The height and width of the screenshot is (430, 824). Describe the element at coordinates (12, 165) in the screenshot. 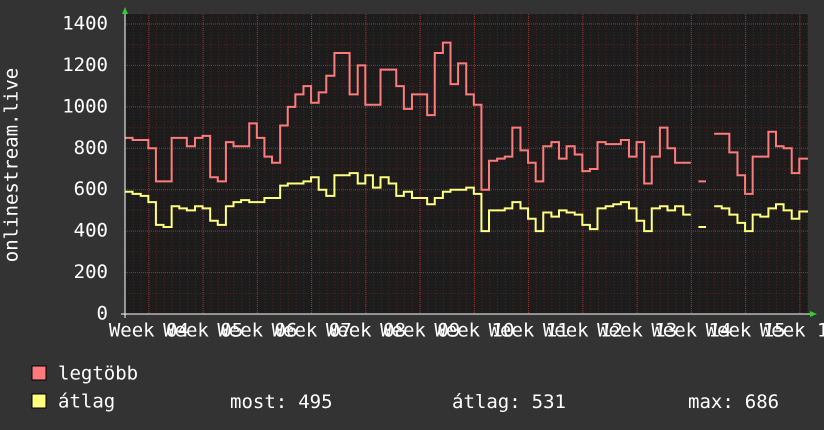

I see `y-axis-label: onlinestream.live` at that location.